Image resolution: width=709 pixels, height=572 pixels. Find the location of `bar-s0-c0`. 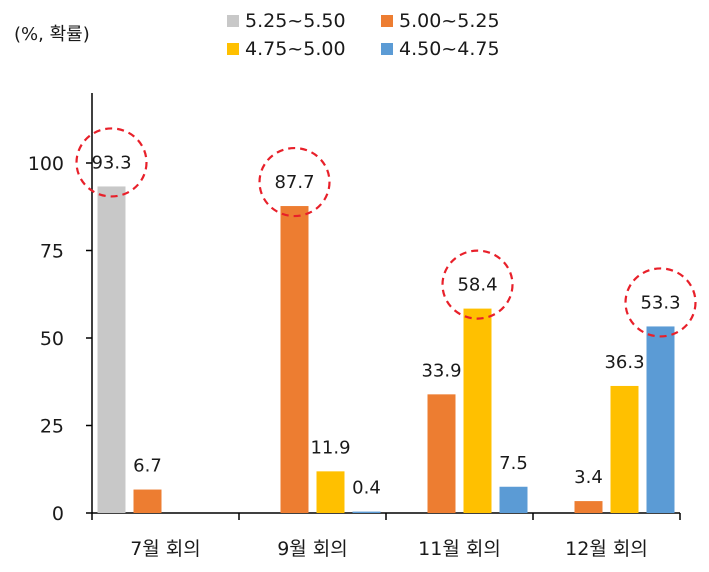

bar-s0-c0 is located at coordinates (111, 349).